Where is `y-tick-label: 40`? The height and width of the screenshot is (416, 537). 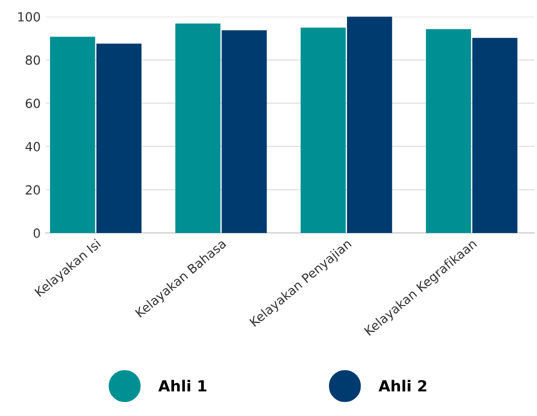
y-tick-label: 40 is located at coordinates (32, 147).